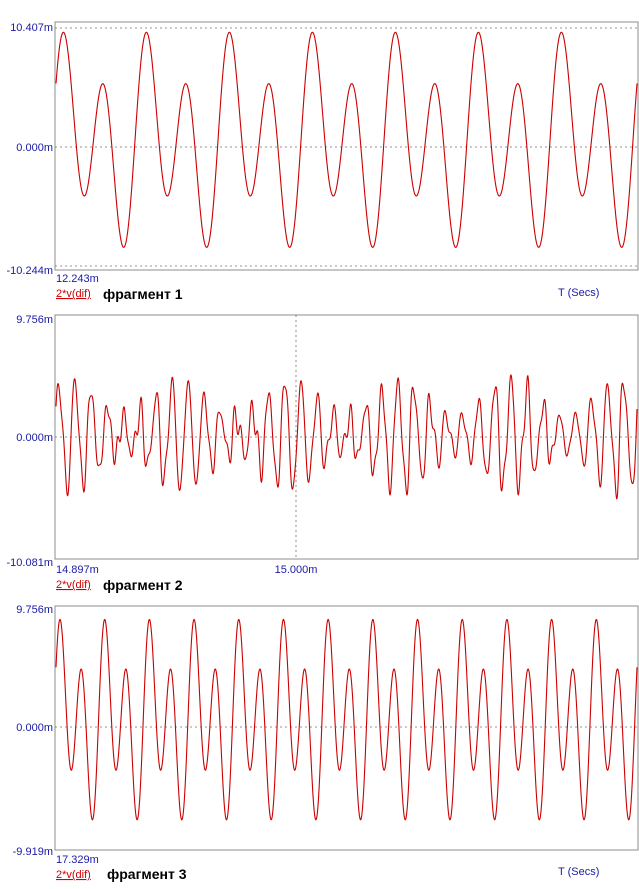 The image size is (639, 889). Describe the element at coordinates (73, 875) in the screenshot. I see `legend-series-3: 2*v(dif)` at that location.